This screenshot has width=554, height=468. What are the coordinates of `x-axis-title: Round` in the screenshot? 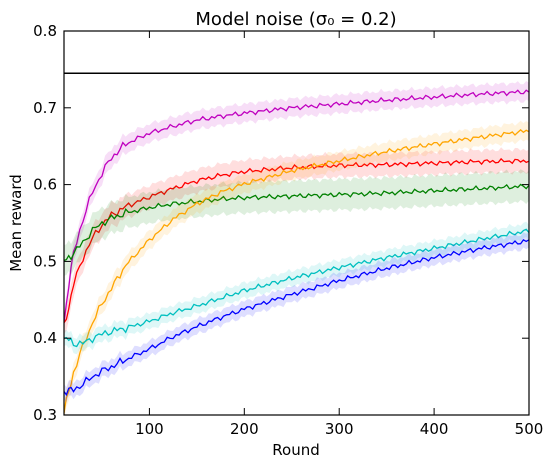 It's located at (295, 450).